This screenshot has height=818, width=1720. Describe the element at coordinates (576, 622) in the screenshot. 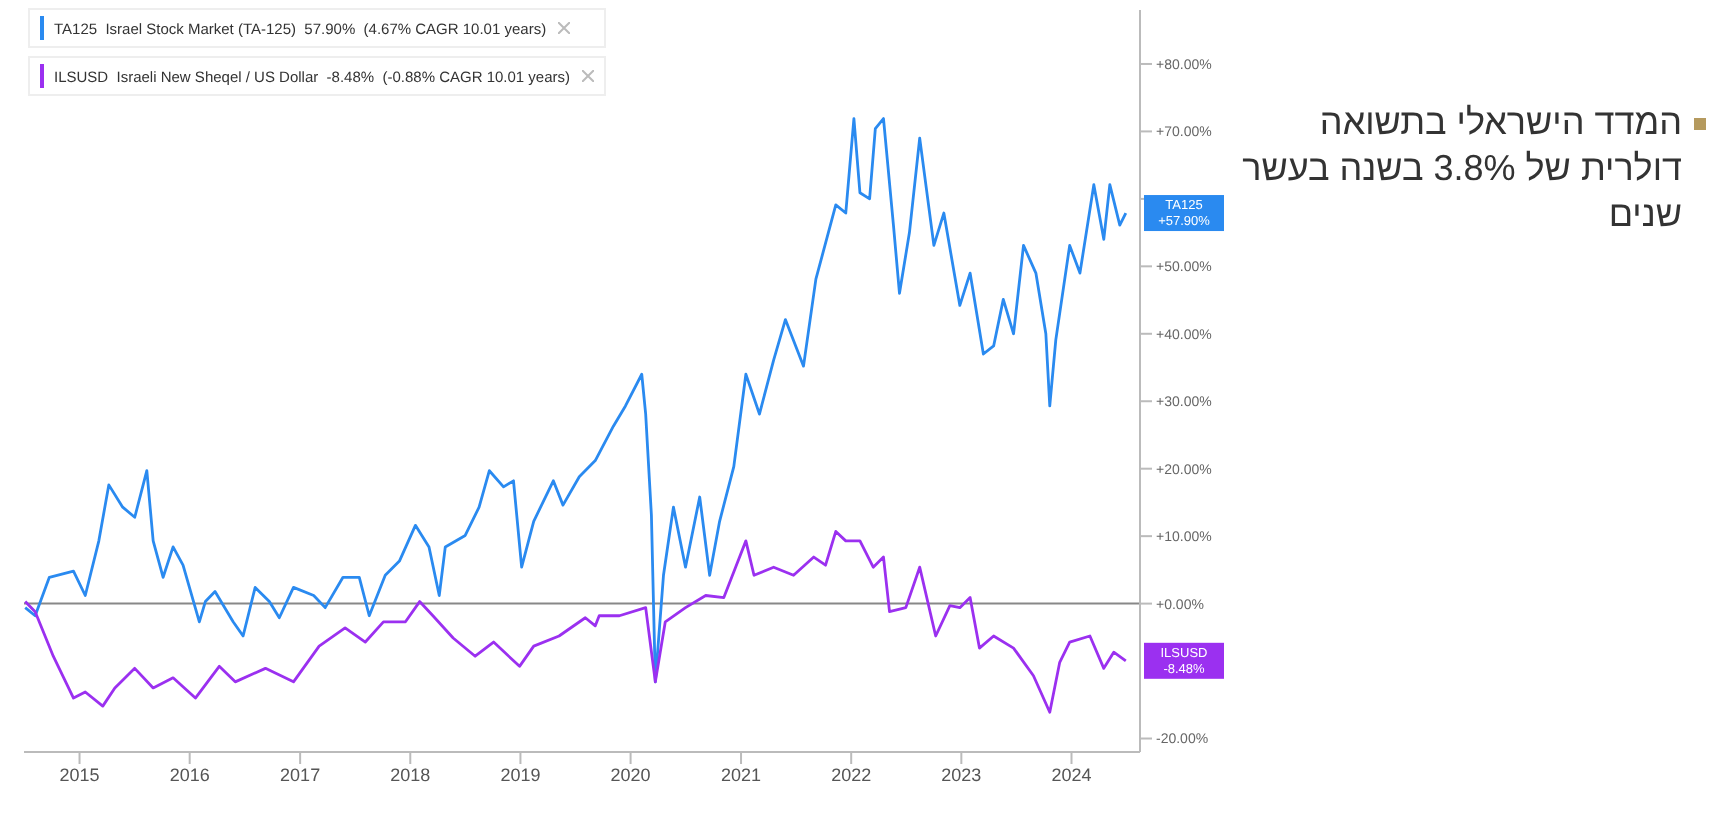

I see `line-series` at that location.